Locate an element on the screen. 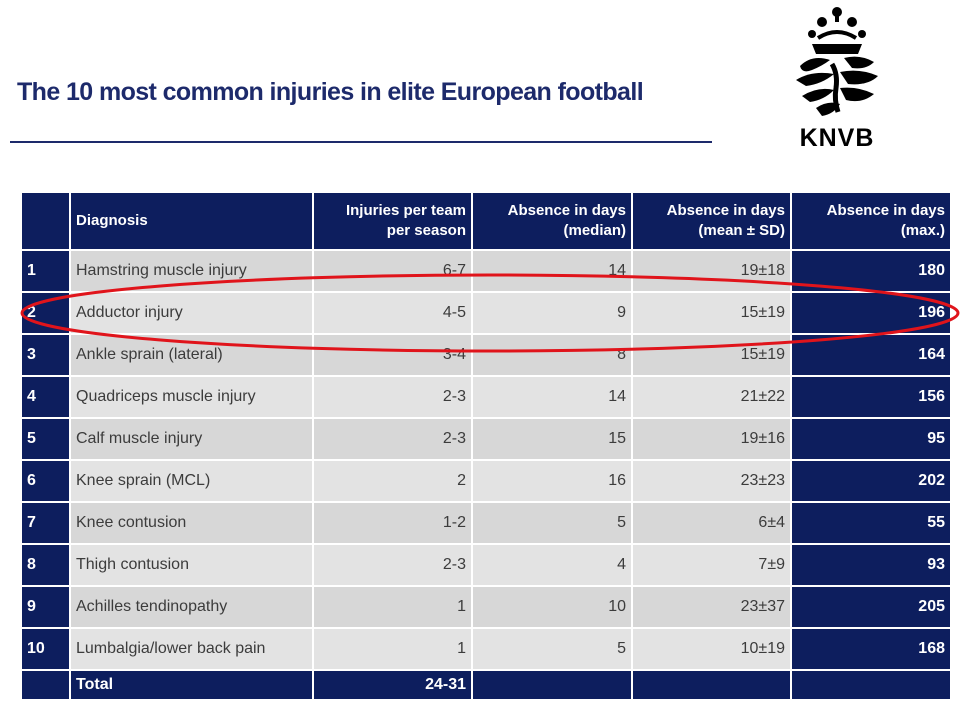 The width and height of the screenshot is (960, 720). cell-diagnosis: Hamstring muscle injury is located at coordinates (191, 271).